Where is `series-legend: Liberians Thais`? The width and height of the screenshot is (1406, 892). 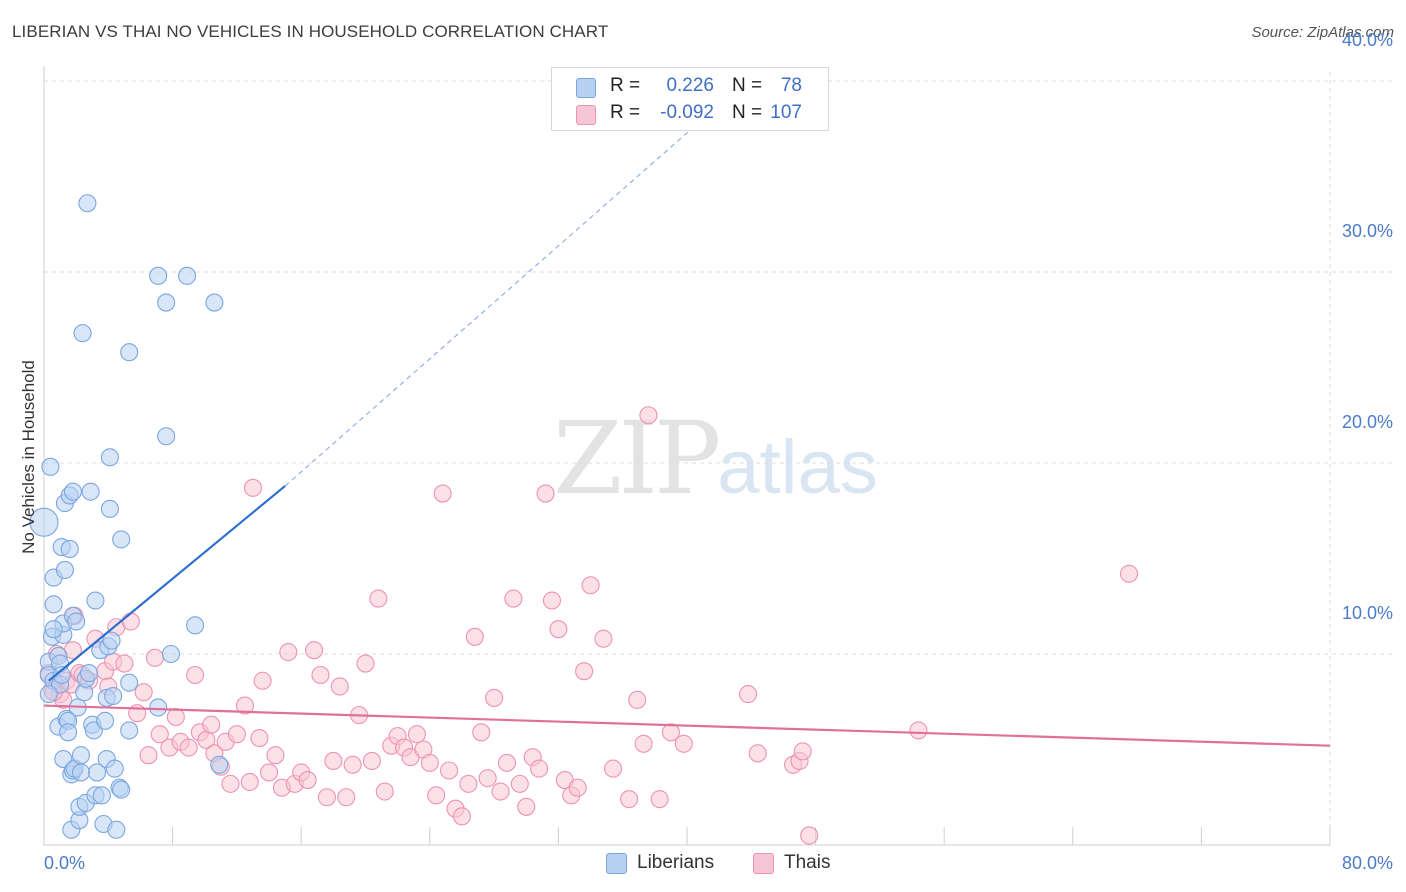 series-legend: Liberians Thais is located at coordinates (703, 865).